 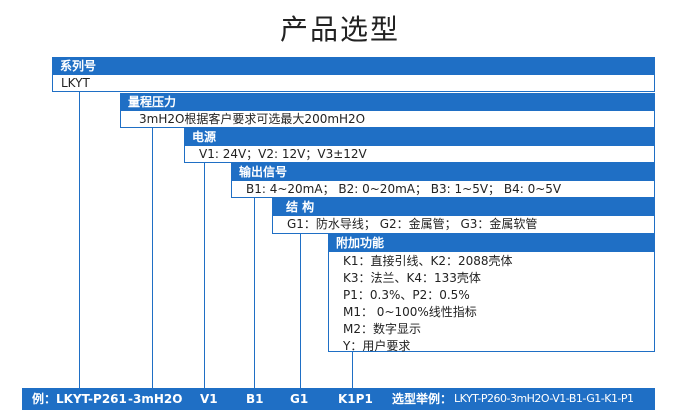 What do you see at coordinates (419, 137) in the screenshot?
I see `section-header-power: 电源` at bounding box center [419, 137].